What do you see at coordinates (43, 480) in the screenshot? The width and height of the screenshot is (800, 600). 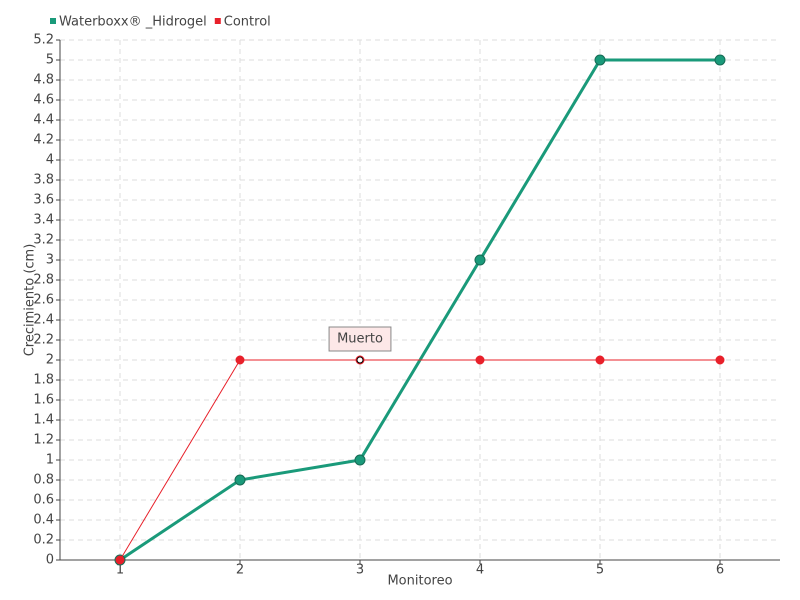 I see `y-tick-label: 0.8` at bounding box center [43, 480].